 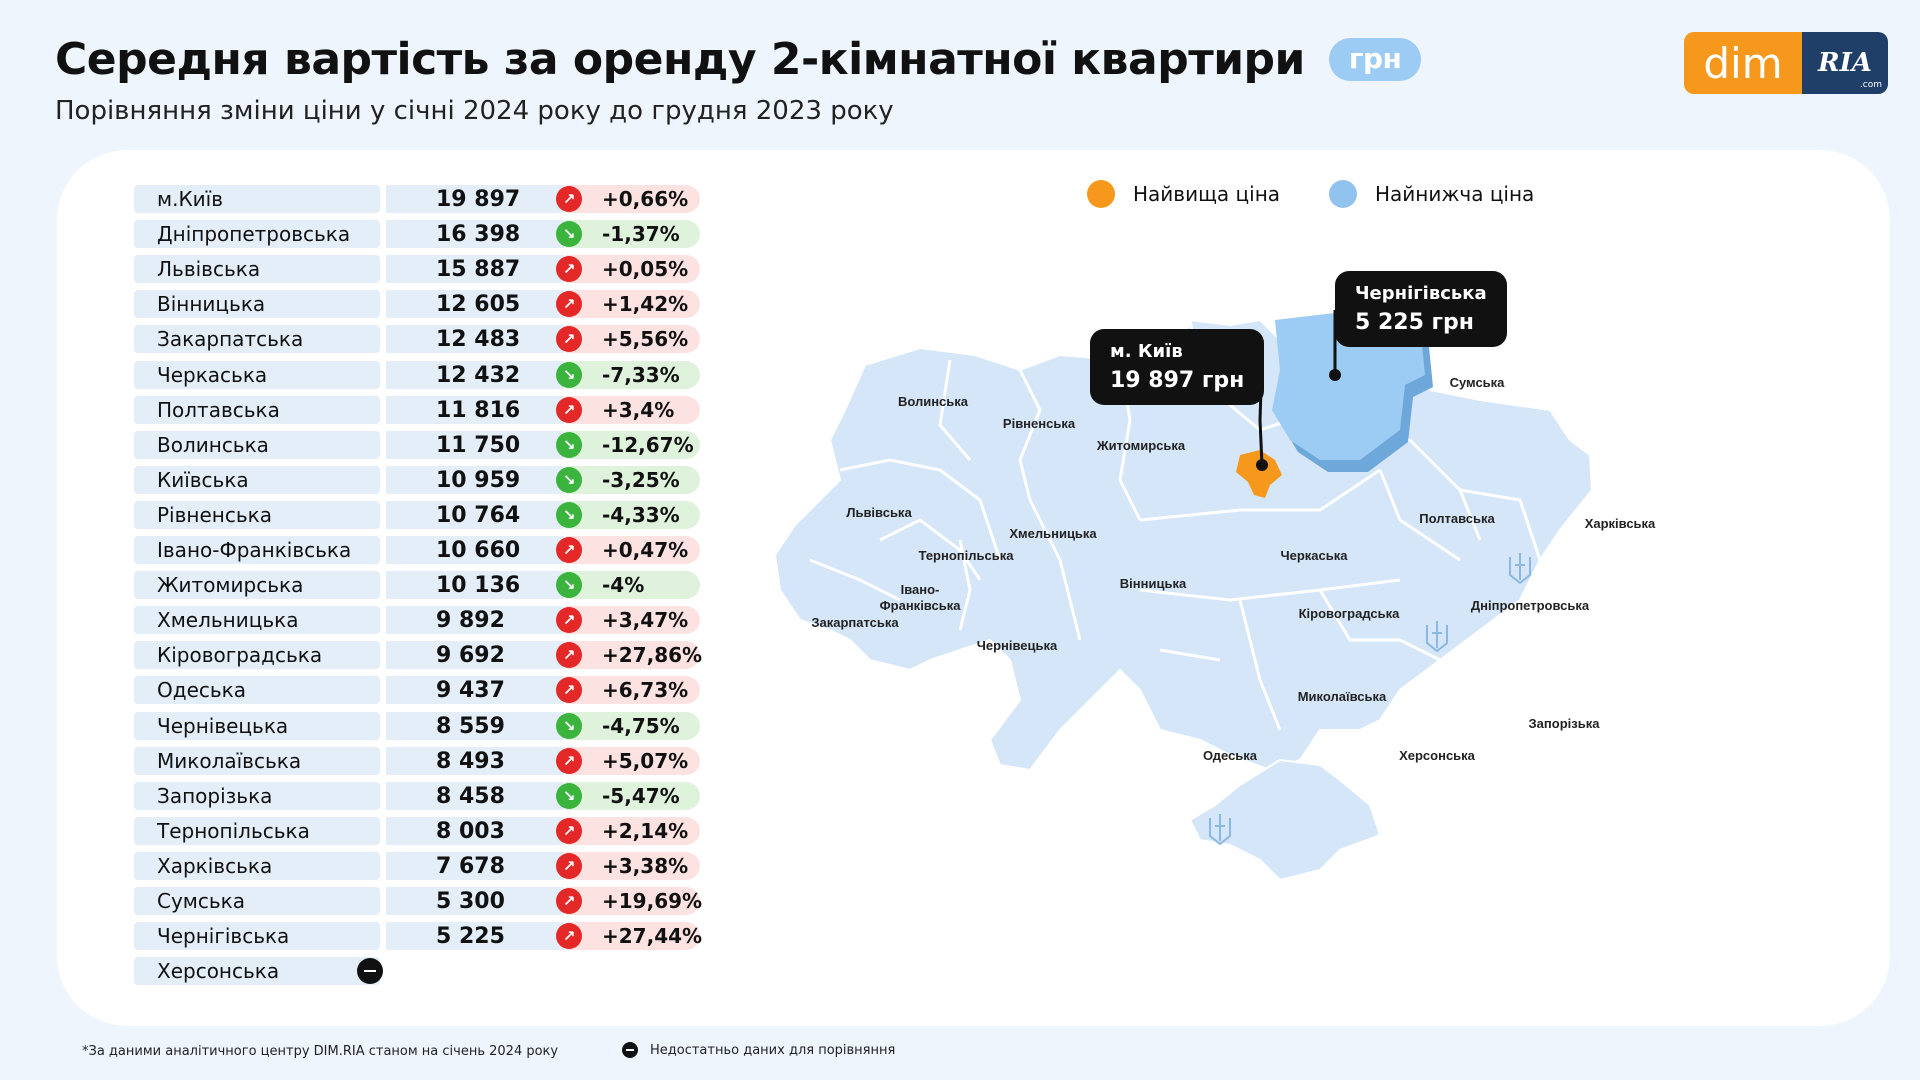 What do you see at coordinates (1053, 533) in the screenshot?
I see `map-region-label: Хмельницька` at bounding box center [1053, 533].